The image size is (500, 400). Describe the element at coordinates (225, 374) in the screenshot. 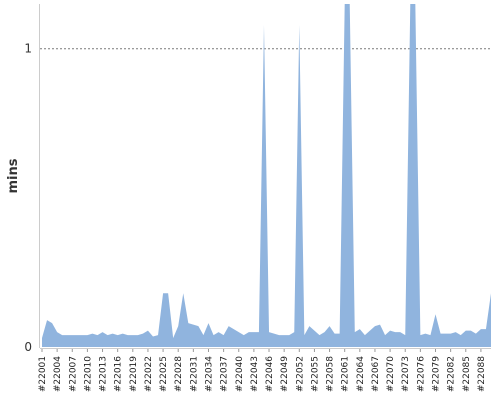

I see `x-tick-label: #22037` at that location.